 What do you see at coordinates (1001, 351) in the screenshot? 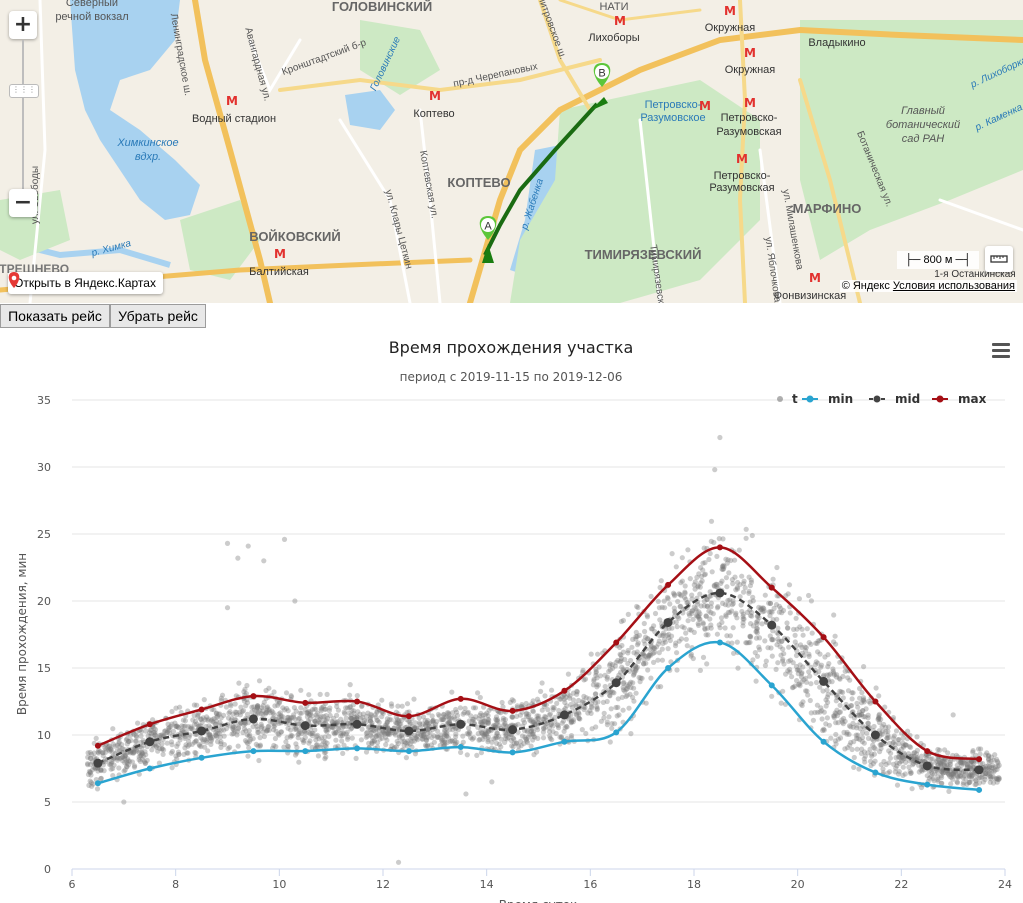
I see `chart-menu-icon` at bounding box center [1001, 351].